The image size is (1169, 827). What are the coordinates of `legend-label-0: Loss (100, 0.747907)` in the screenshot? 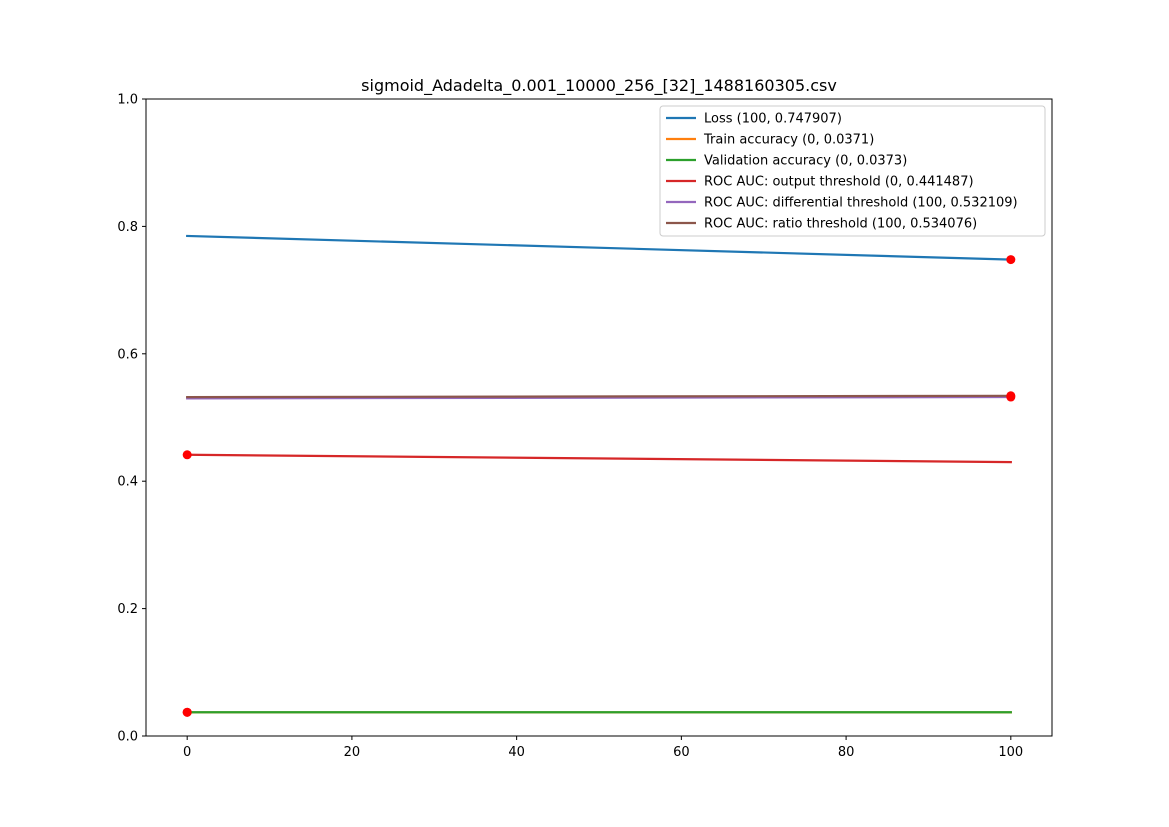 It's located at (773, 119).